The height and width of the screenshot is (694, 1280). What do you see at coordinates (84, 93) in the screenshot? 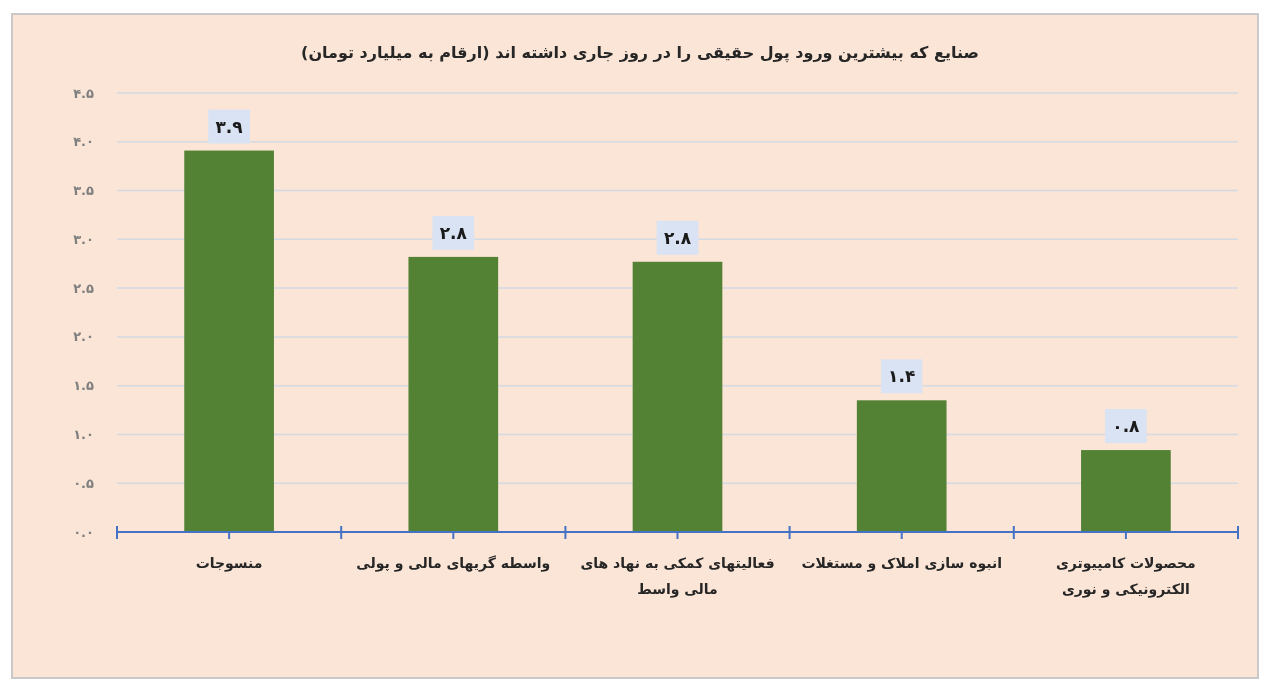
I see `y-tick-label: ۴.۵` at bounding box center [84, 93].